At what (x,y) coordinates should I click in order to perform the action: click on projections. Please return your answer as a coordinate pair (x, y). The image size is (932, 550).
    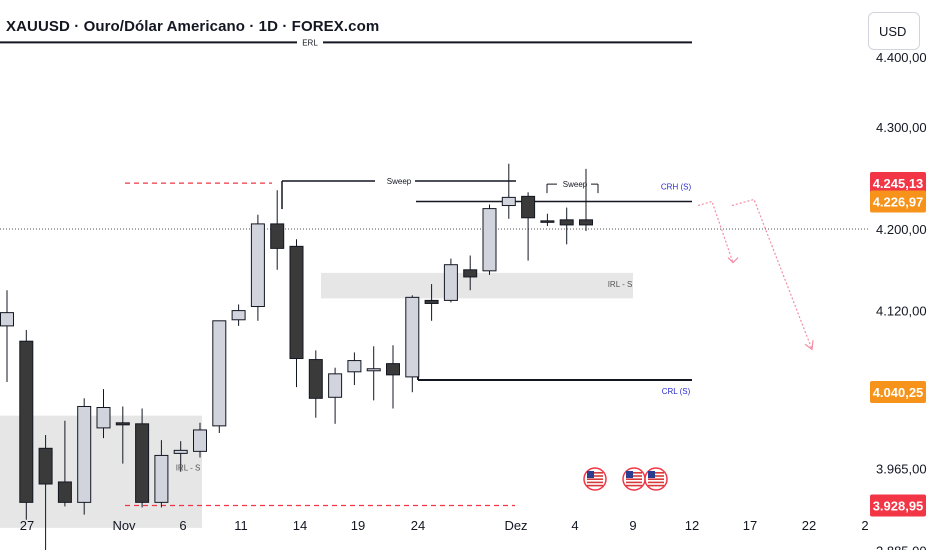
    Looking at the image, I should click on (755, 274).